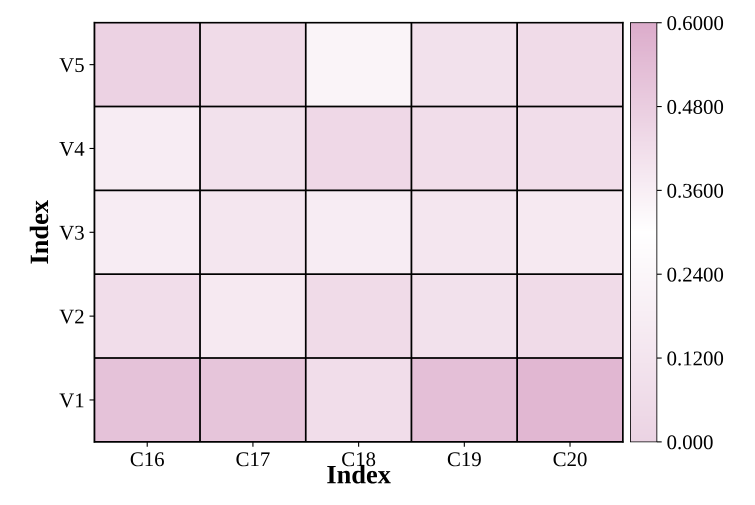 The width and height of the screenshot is (755, 505). Describe the element at coordinates (71, 233) in the screenshot. I see `y-tick-label: V3` at that location.